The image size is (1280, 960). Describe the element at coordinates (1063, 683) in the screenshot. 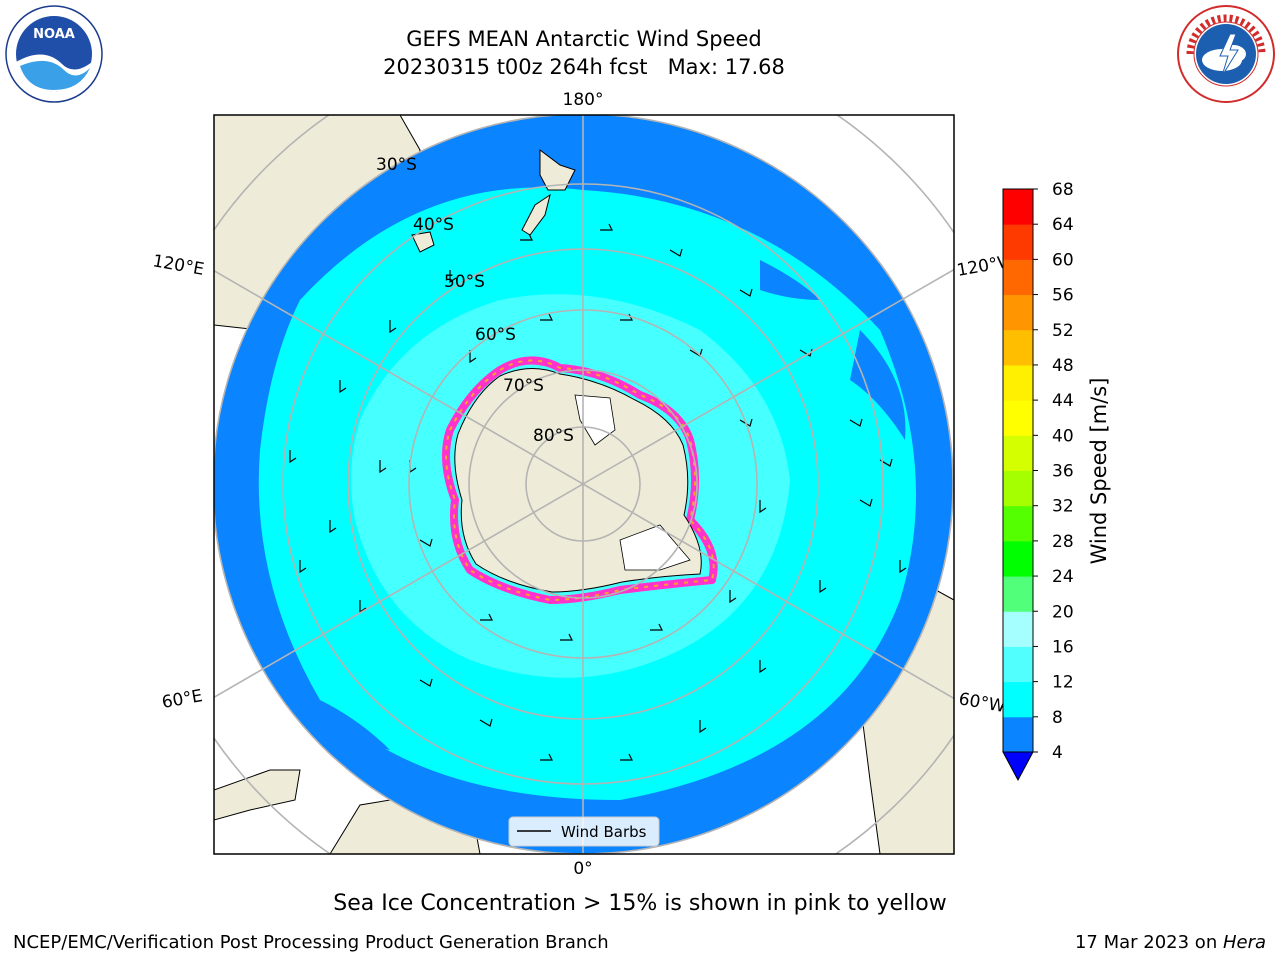

I see `colorbar-tick-label: 12` at that location.